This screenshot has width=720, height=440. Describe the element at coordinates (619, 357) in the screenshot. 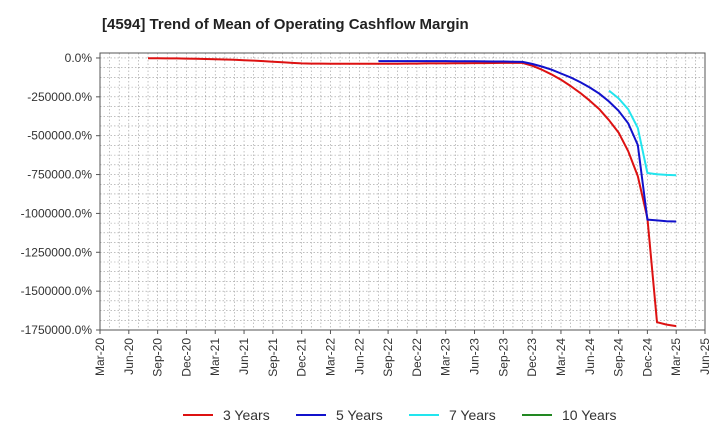

I see `x-tick-label: Sep-24` at that location.